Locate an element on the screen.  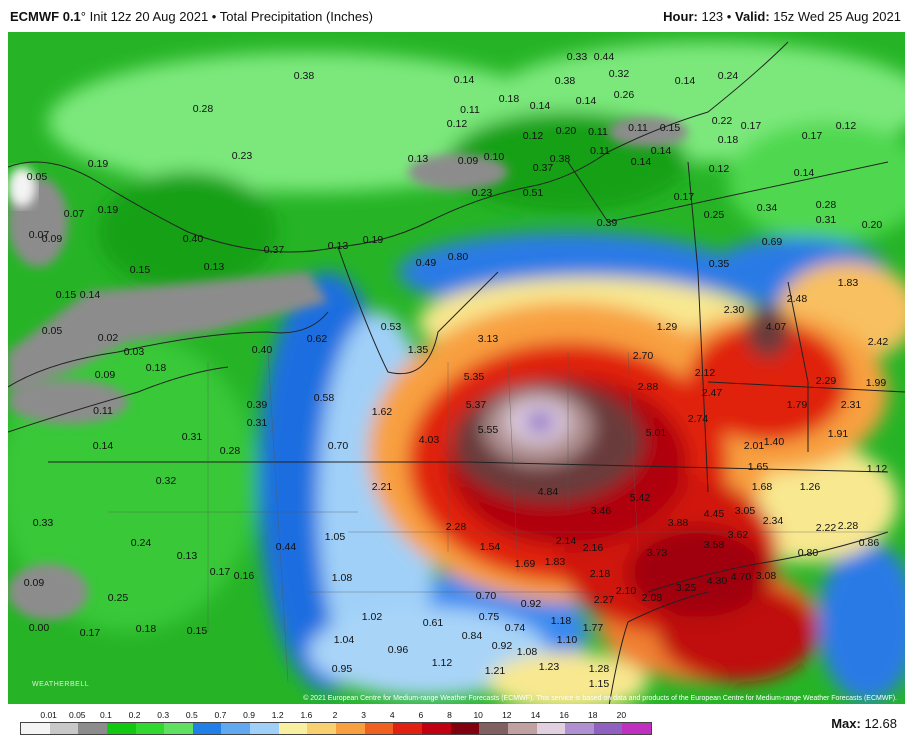
hour-label: Hour: is located at coordinates (680, 16).